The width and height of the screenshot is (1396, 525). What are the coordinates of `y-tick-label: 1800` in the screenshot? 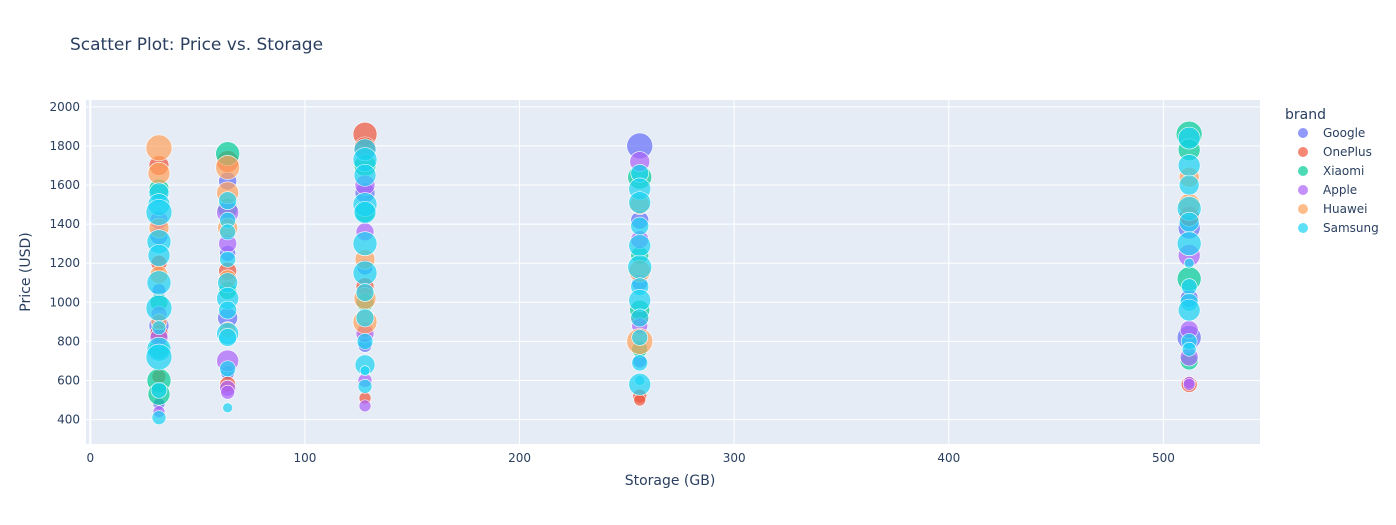 It's located at (64, 146).